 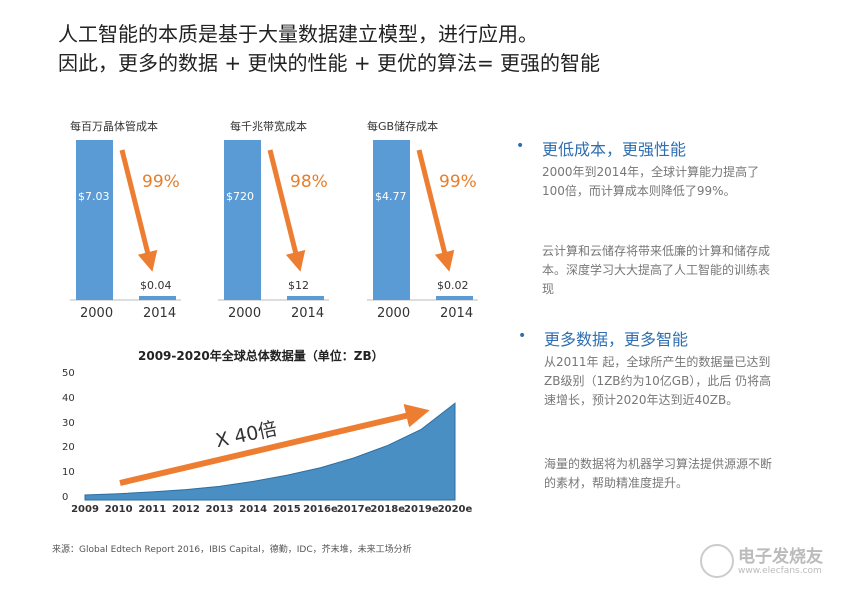 What do you see at coordinates (455, 509) in the screenshot?
I see `x-tick-label: 2020e` at bounding box center [455, 509].